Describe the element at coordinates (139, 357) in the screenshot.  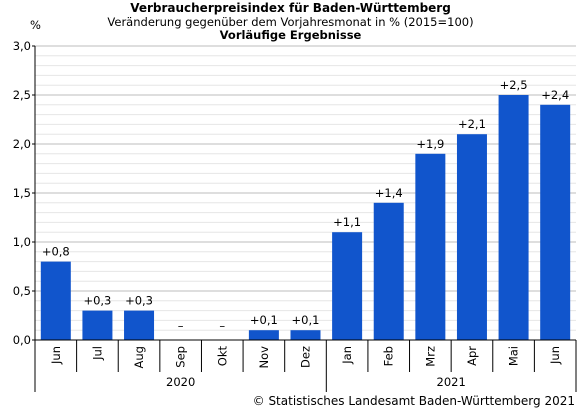
I see `x-tick-label: Aug` at that location.